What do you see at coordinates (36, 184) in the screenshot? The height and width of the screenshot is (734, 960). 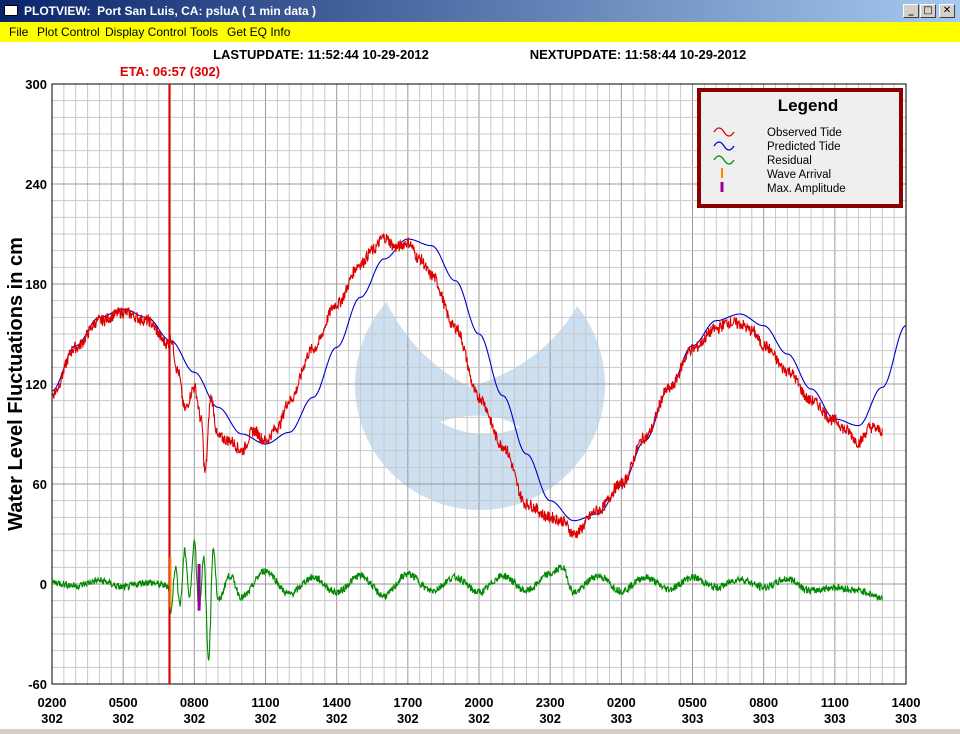 I see `y-tick-label: 240` at bounding box center [36, 184].